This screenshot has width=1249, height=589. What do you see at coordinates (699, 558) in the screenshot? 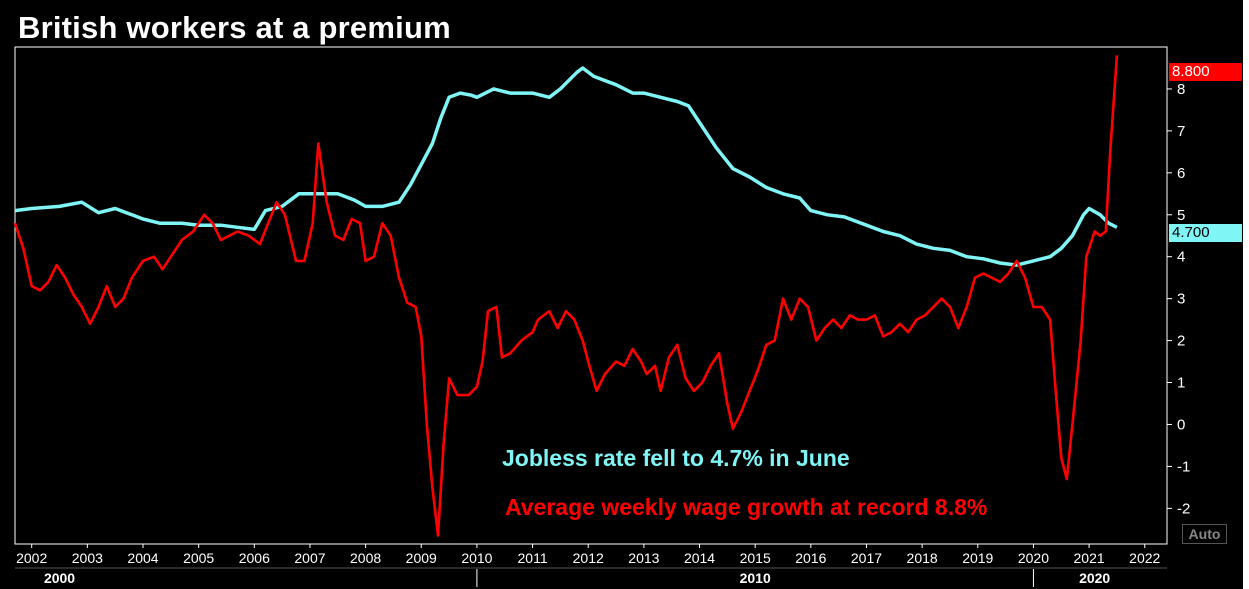
I see `x-tick-label: 2014` at bounding box center [699, 558].